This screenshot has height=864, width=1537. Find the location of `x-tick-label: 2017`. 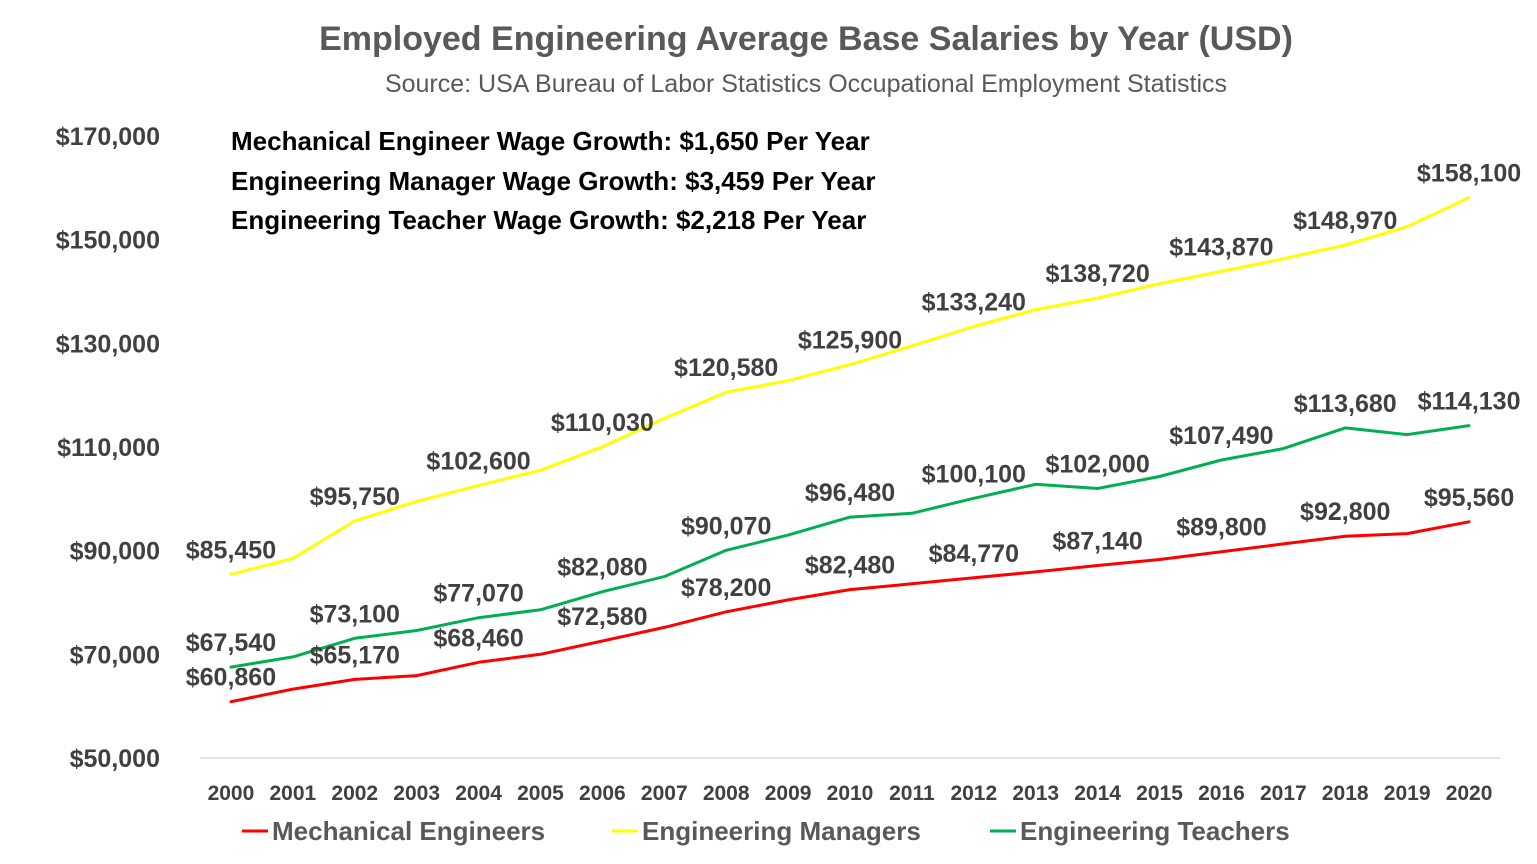

x-tick-label: 2017 is located at coordinates (1283, 793).